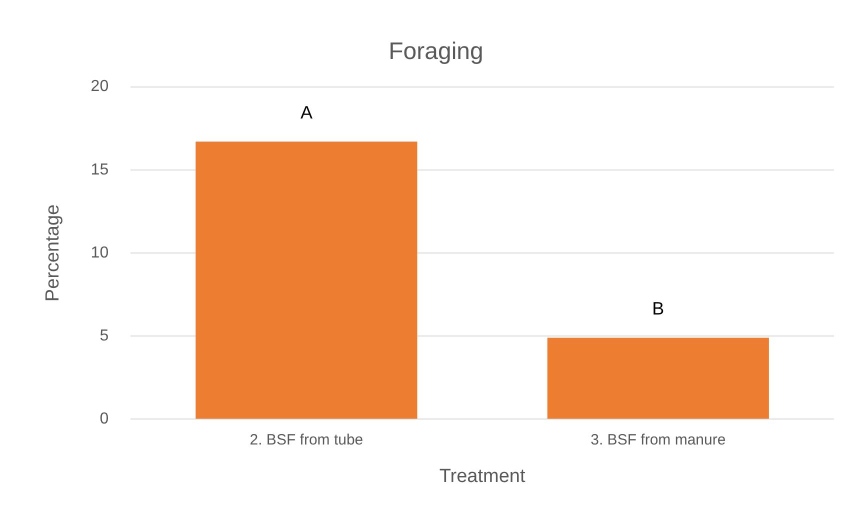  Describe the element at coordinates (436, 52) in the screenshot. I see `chart-title: Foraging` at that location.